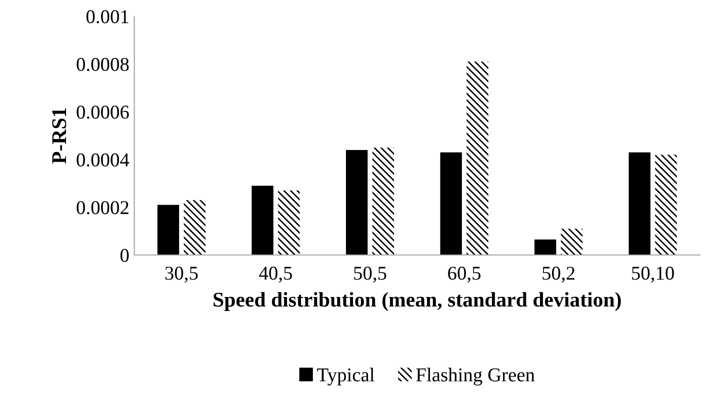  I want to click on x-tick-label: 50,5, so click(370, 274).